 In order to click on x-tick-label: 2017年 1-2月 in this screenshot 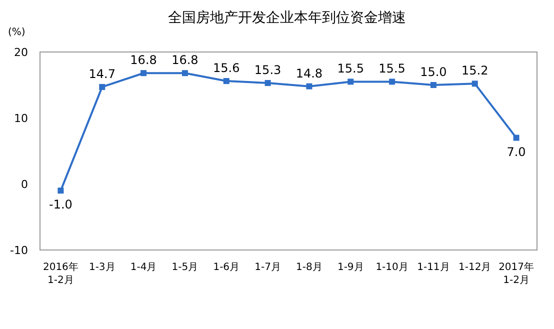, I will do `click(516, 273)`.